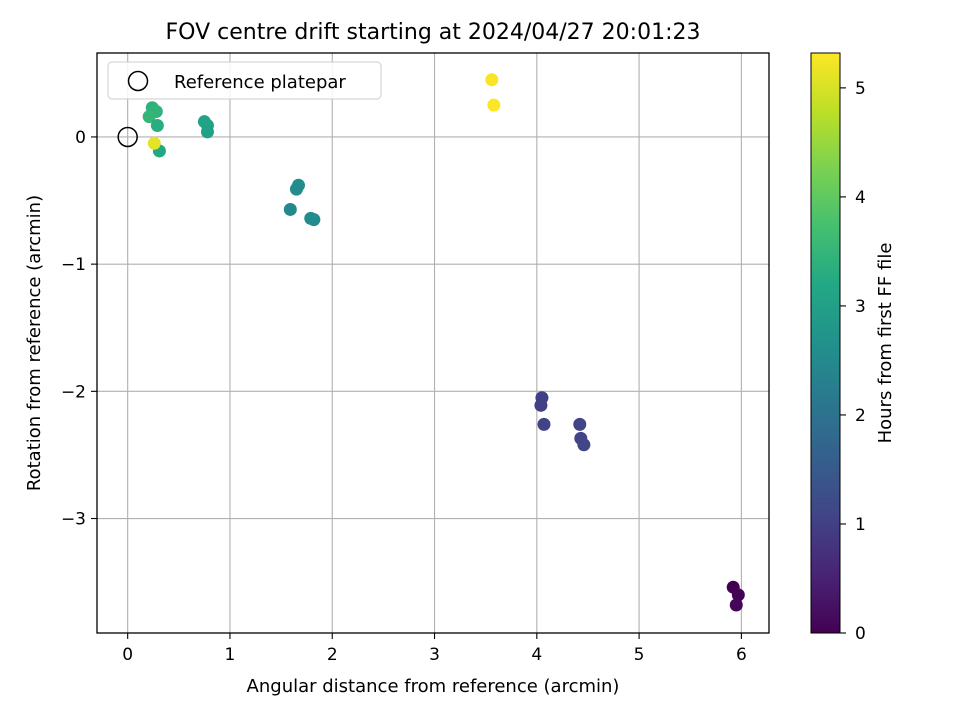 The image size is (960, 720). I want to click on reference-point, so click(127, 137).